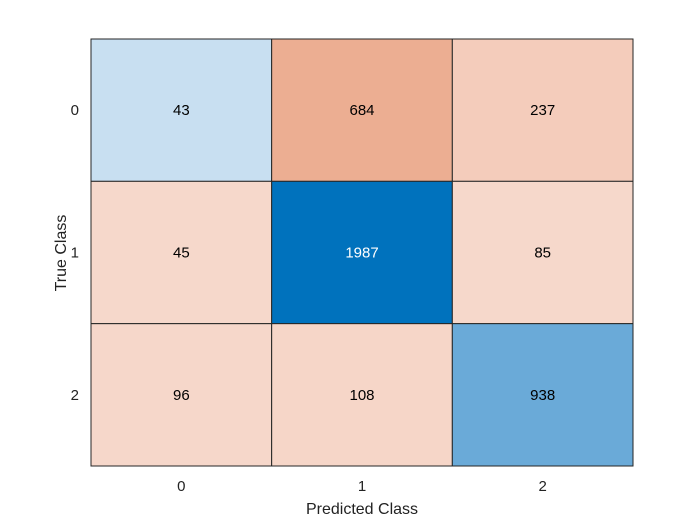 Image resolution: width=700 pixels, height=525 pixels. I want to click on heatmap-cell-r1-c2, so click(542, 252).